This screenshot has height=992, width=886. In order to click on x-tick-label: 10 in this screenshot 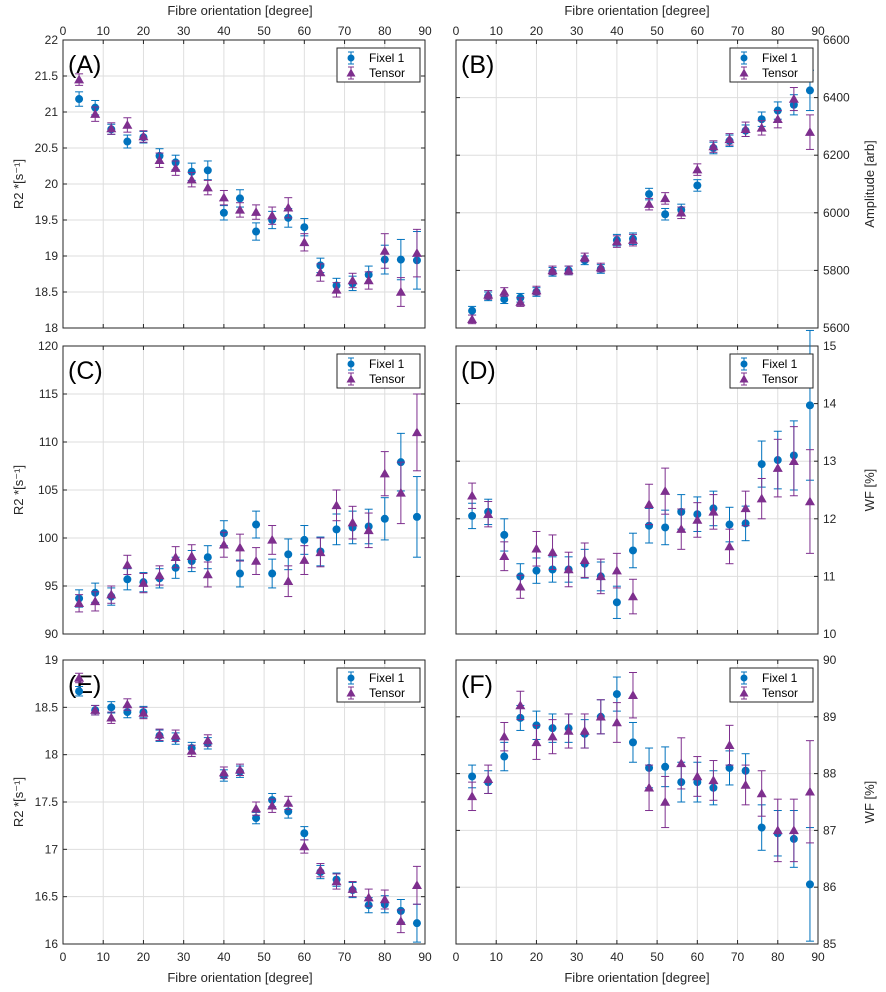, I will do `click(497, 31)`.